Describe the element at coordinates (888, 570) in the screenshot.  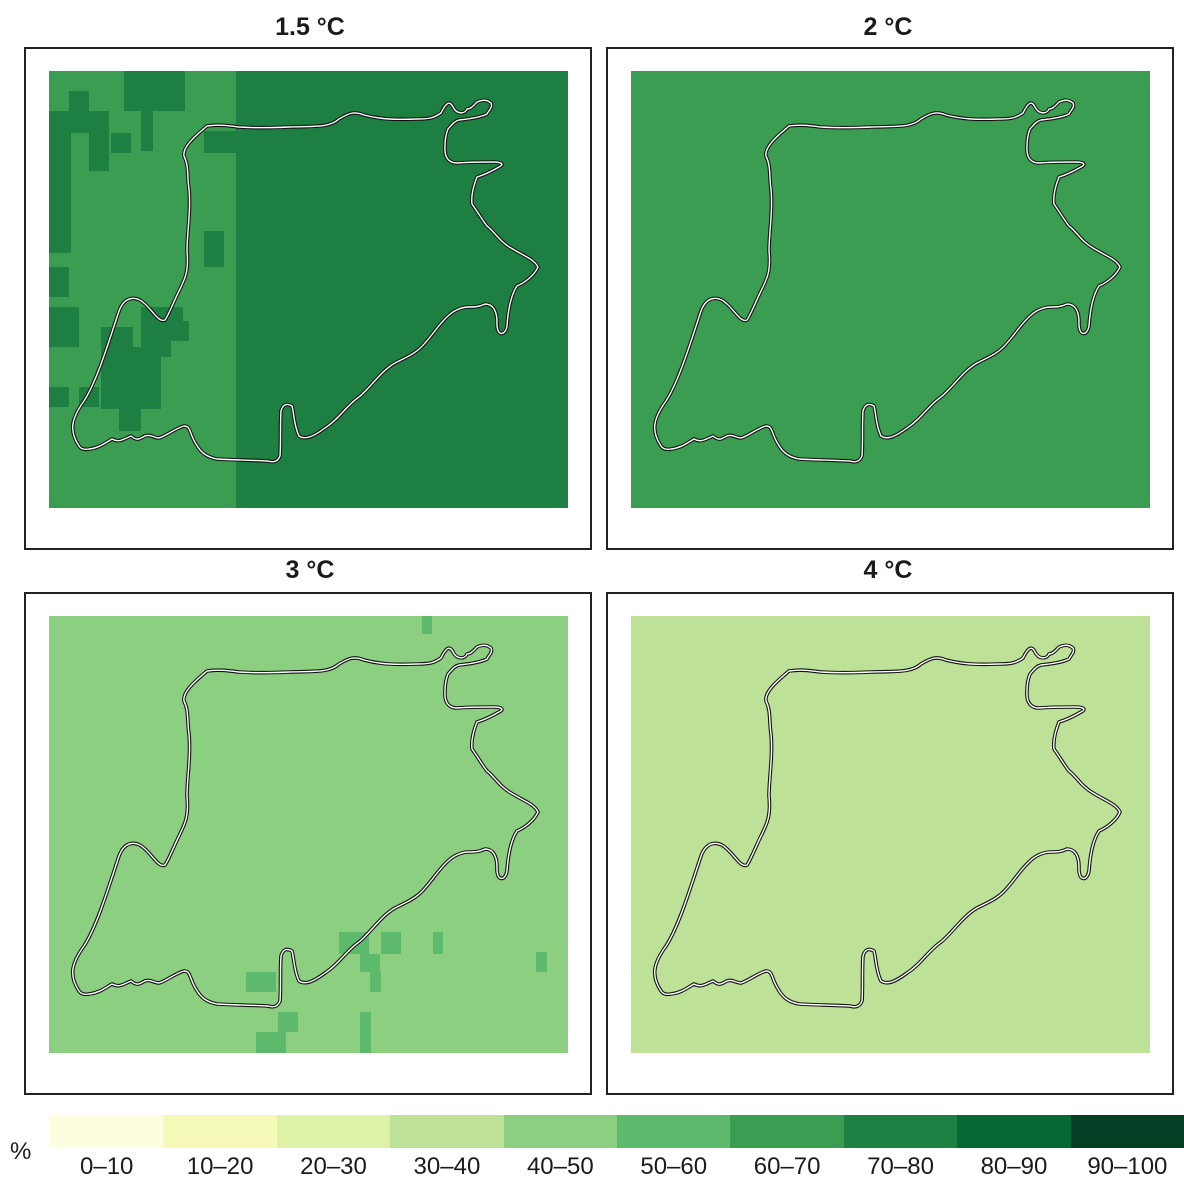
I see `panel-title-4c: 4 °C` at that location.